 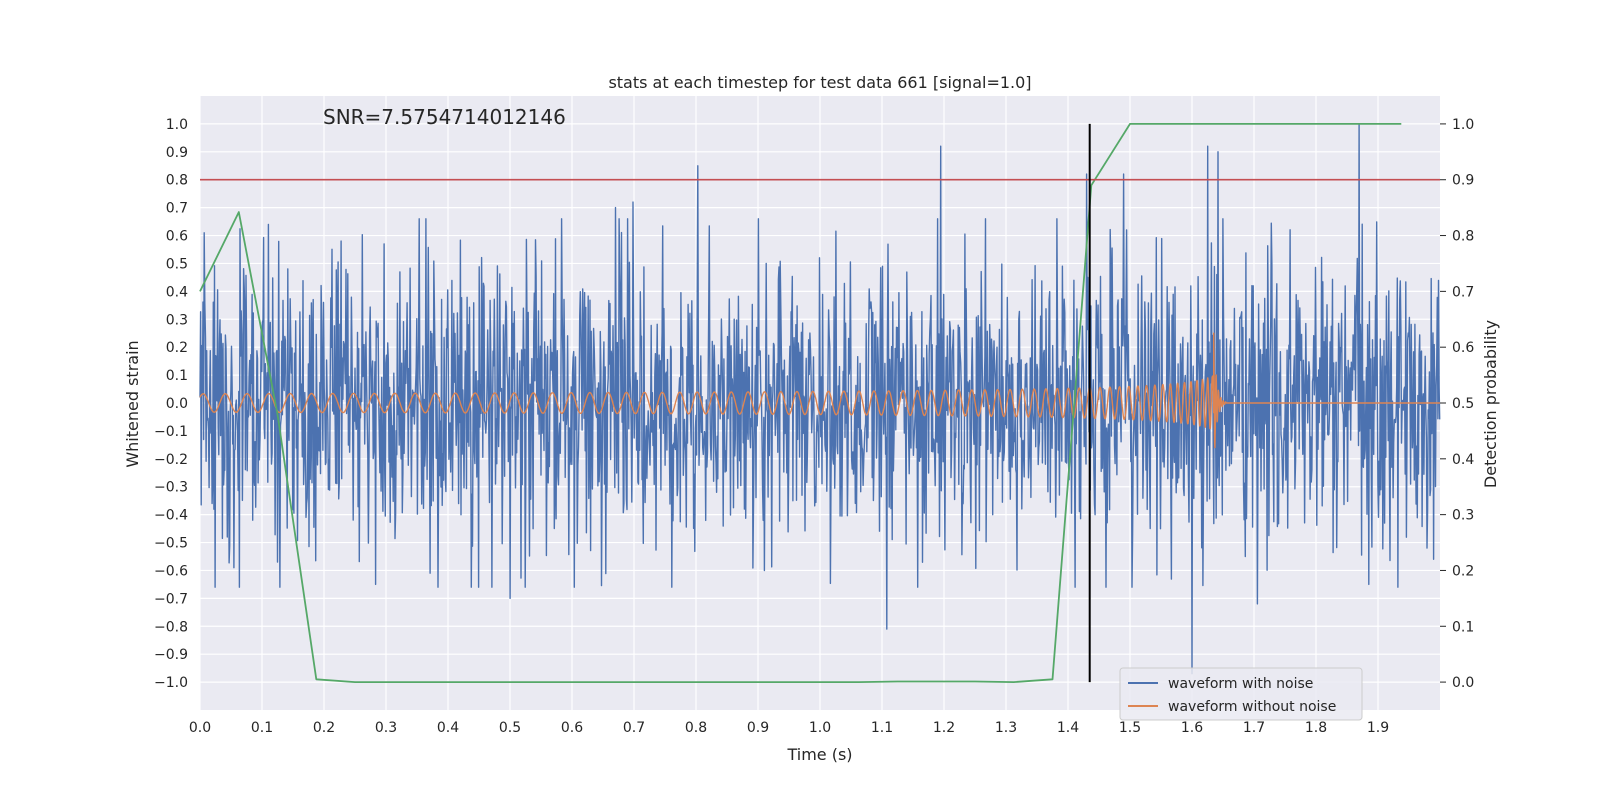 I want to click on x-tick-label: 0.4, so click(x=448, y=728).